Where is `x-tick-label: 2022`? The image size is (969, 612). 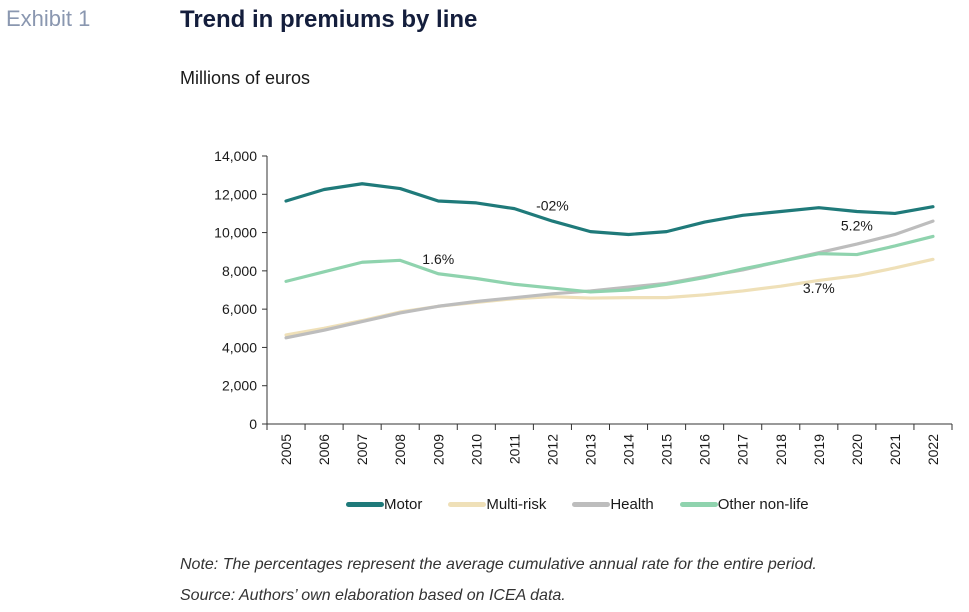 x-tick-label: 2022 is located at coordinates (933, 449).